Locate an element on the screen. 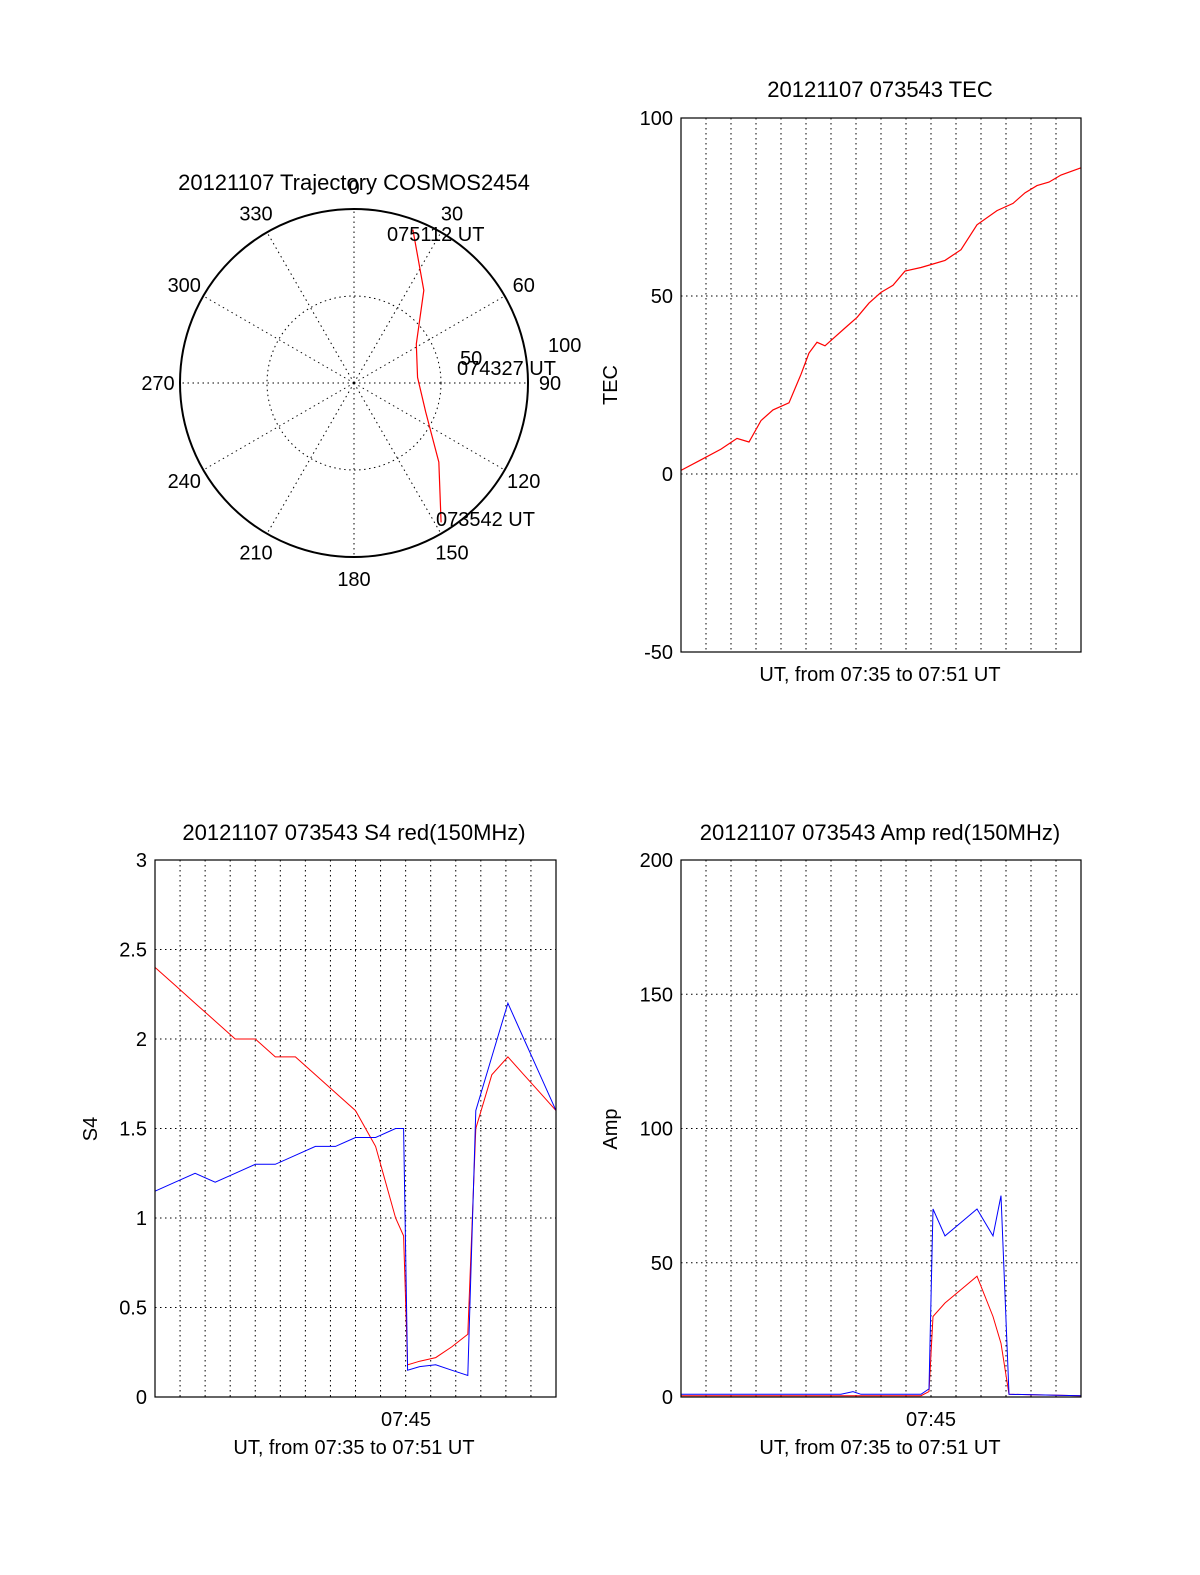 This screenshot has width=1200, height=1575. amp-plot-frame is located at coordinates (881, 1128).